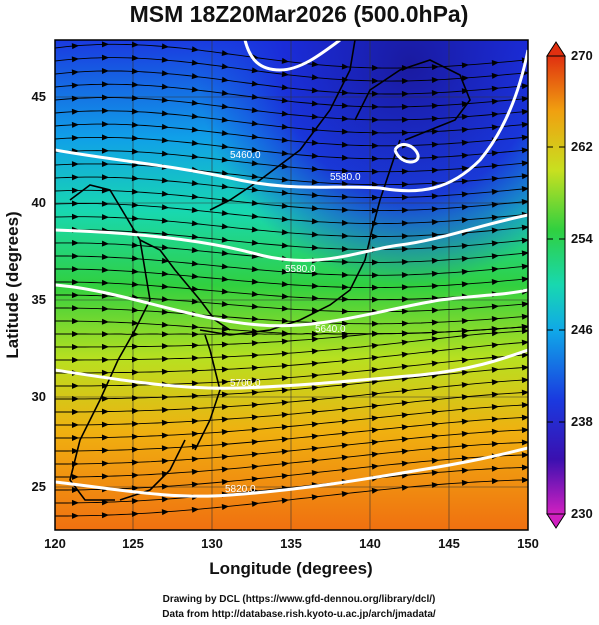 The image size is (599, 625). What do you see at coordinates (449, 543) in the screenshot?
I see `x-tick-label: 145` at bounding box center [449, 543].